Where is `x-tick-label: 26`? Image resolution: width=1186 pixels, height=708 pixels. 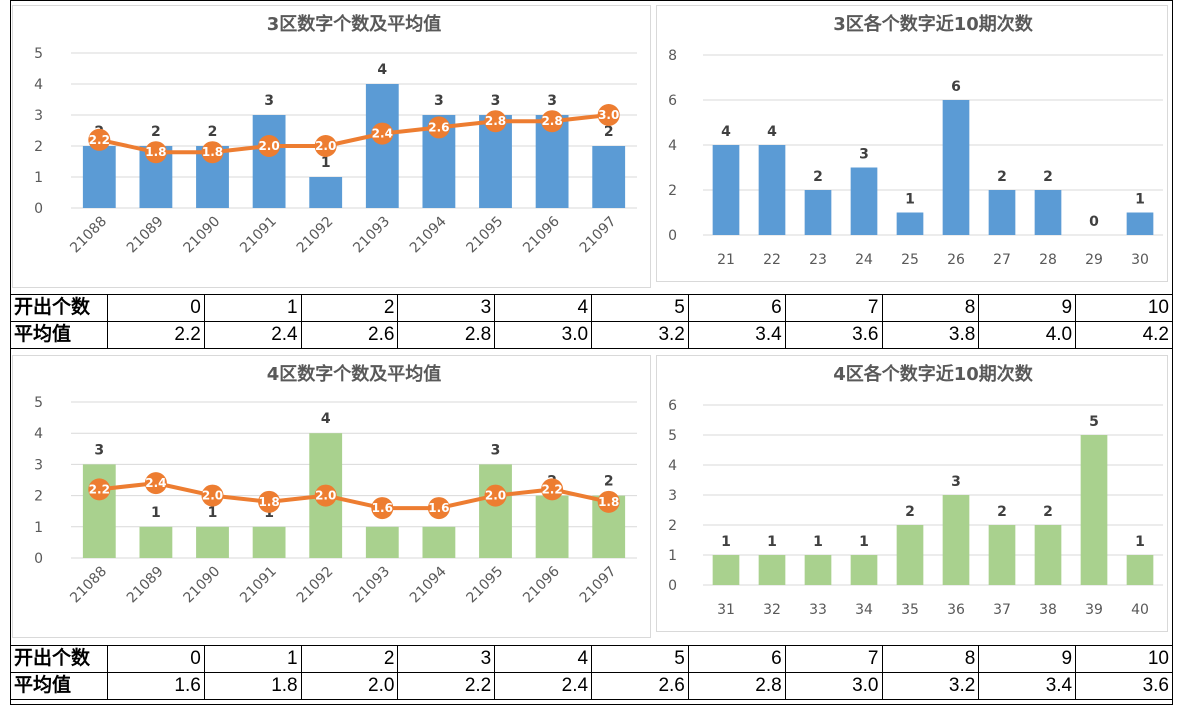
x-tick-label: 26 is located at coordinates (956, 260).